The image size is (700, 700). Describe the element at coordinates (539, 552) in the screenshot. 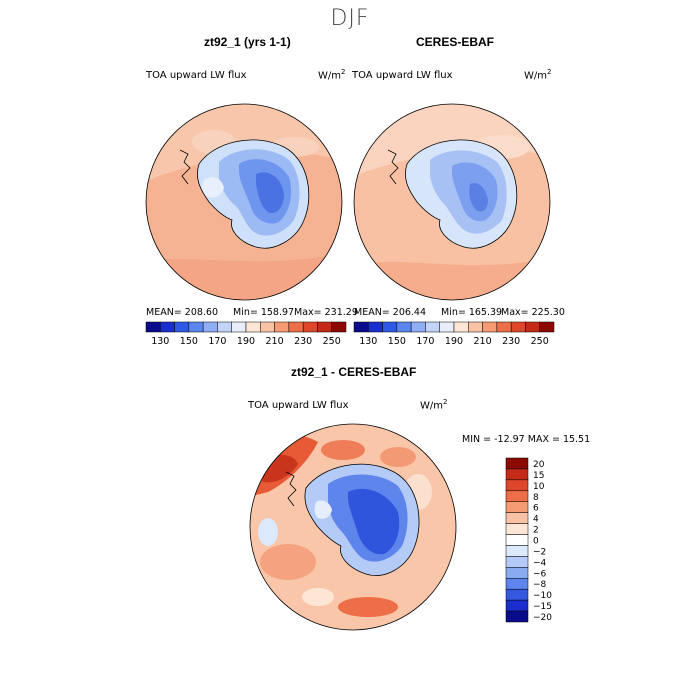

I see `diff-colorbar-tick: −2` at that location.